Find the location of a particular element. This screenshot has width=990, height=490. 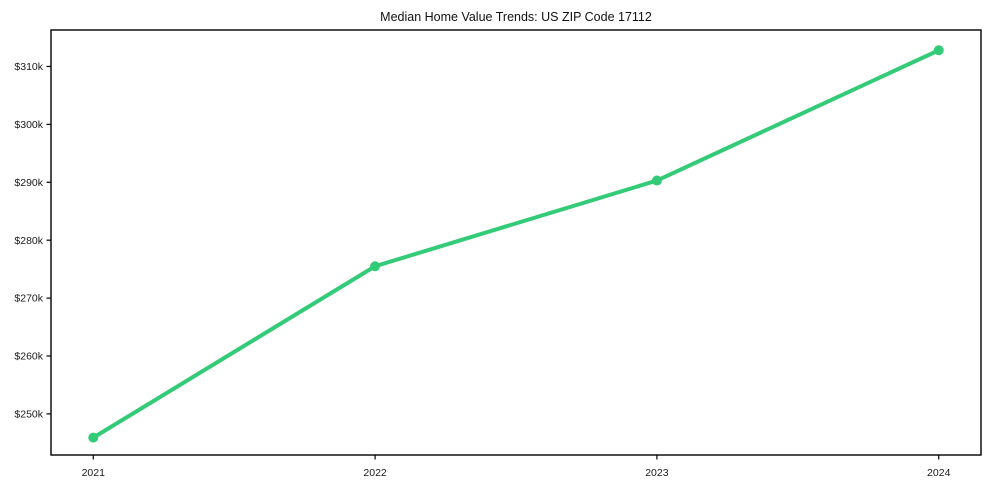

y-tick-label: $250k is located at coordinates (28, 414).